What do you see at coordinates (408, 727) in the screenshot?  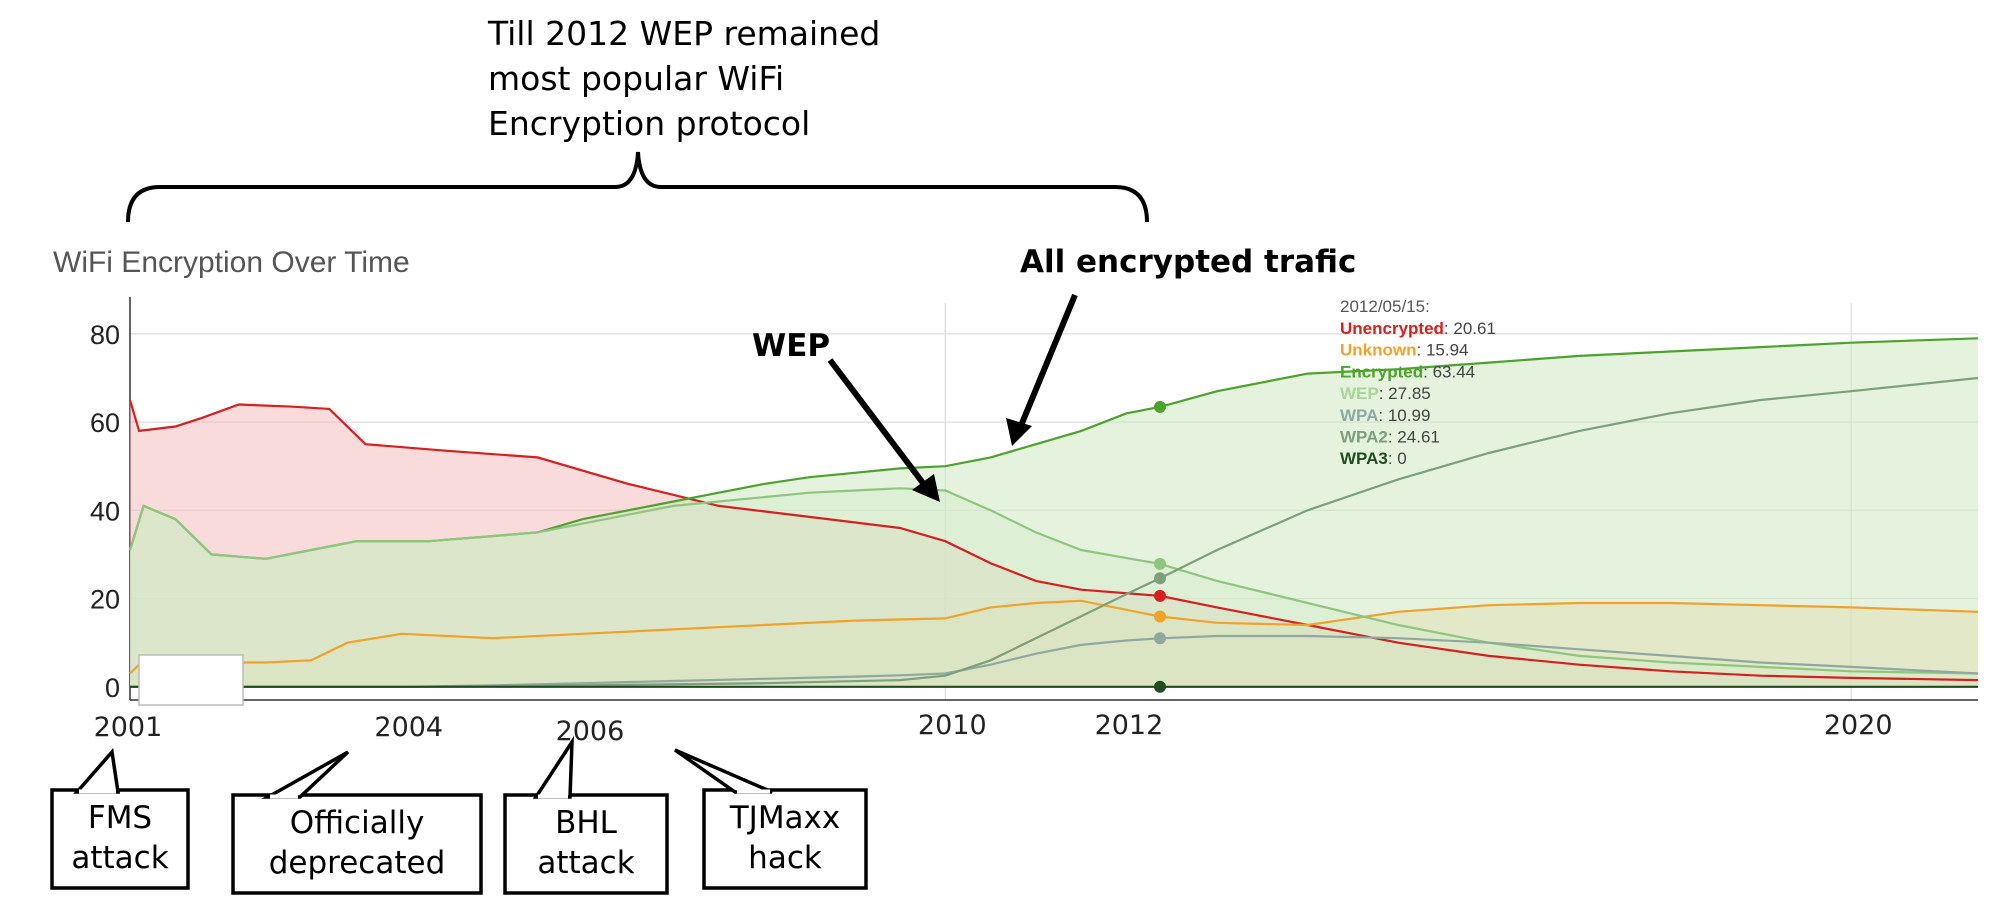 I see `x-tick-label-1: 2004` at bounding box center [408, 727].